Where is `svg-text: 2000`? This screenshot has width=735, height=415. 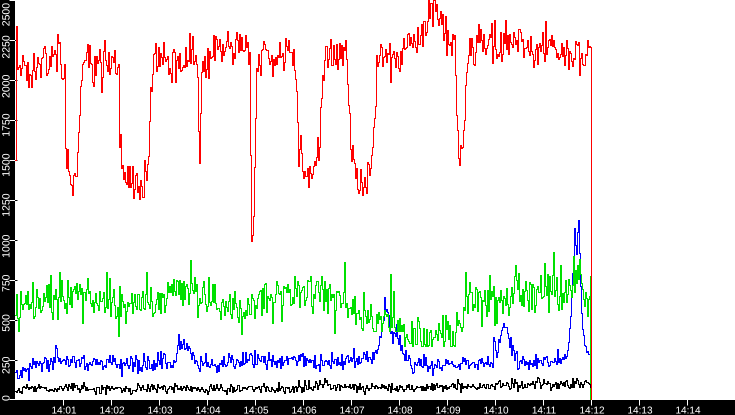 svg-text: 2000 is located at coordinates (6, 86).